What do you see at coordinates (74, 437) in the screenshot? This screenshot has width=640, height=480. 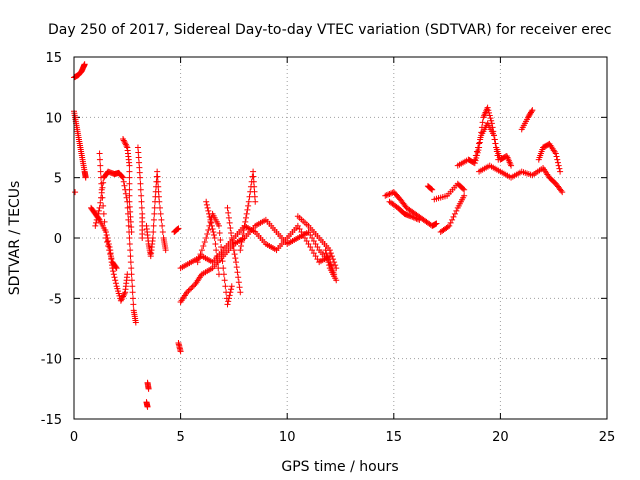 I see `x-tick-label: 0` at bounding box center [74, 437].